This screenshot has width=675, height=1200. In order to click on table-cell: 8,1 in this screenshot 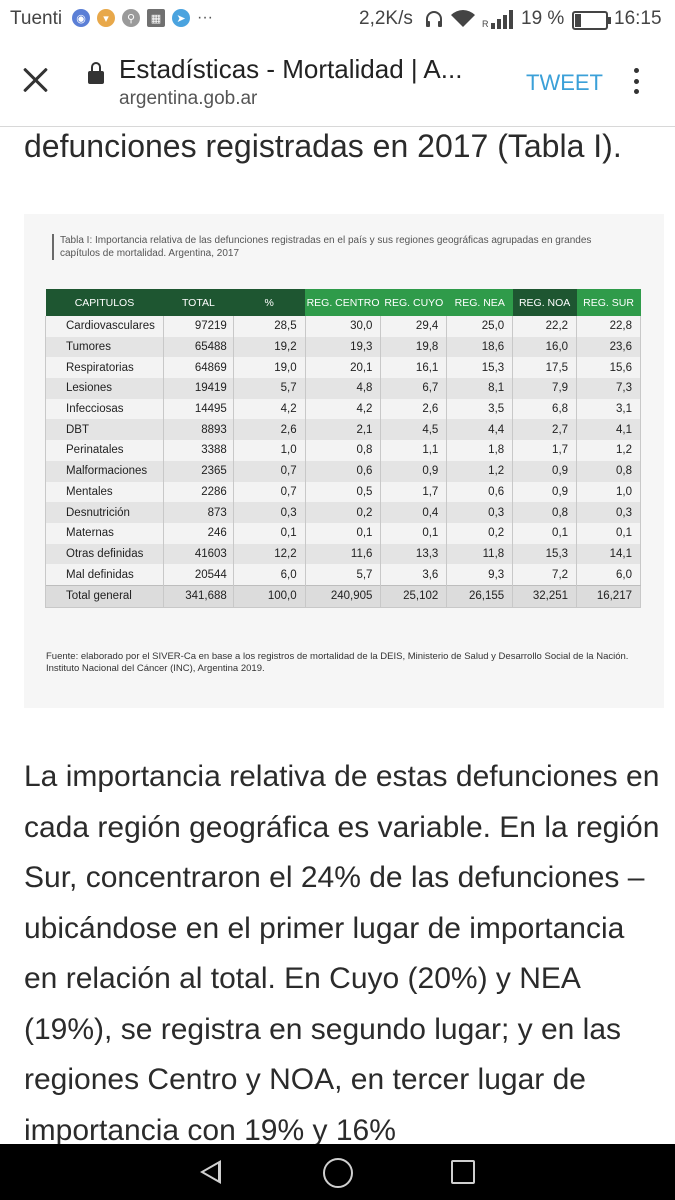, I will do `click(479, 388)`.